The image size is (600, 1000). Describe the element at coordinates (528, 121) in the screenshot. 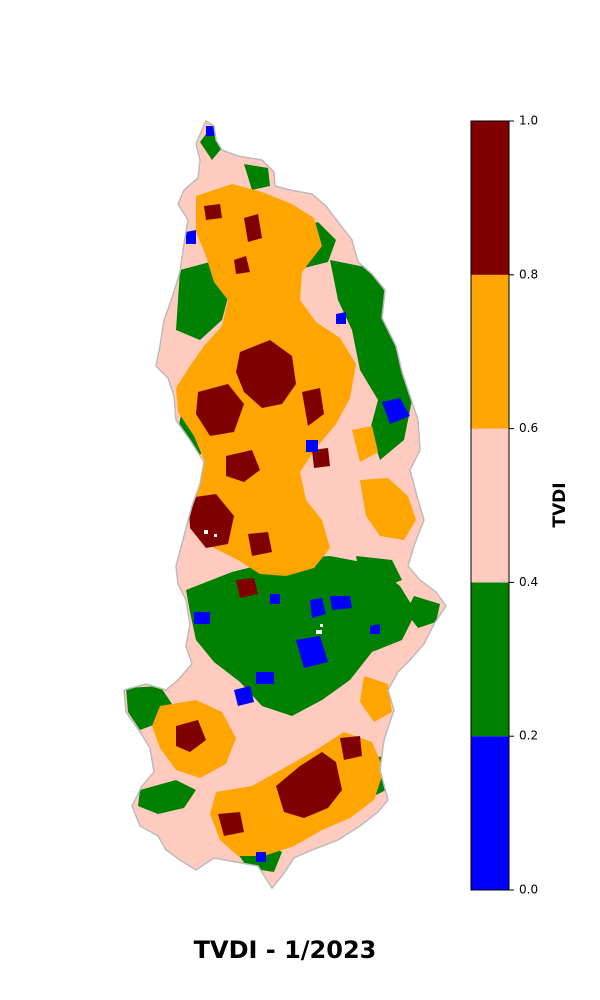

I see `colorbar-tick-label: 1.0` at that location.